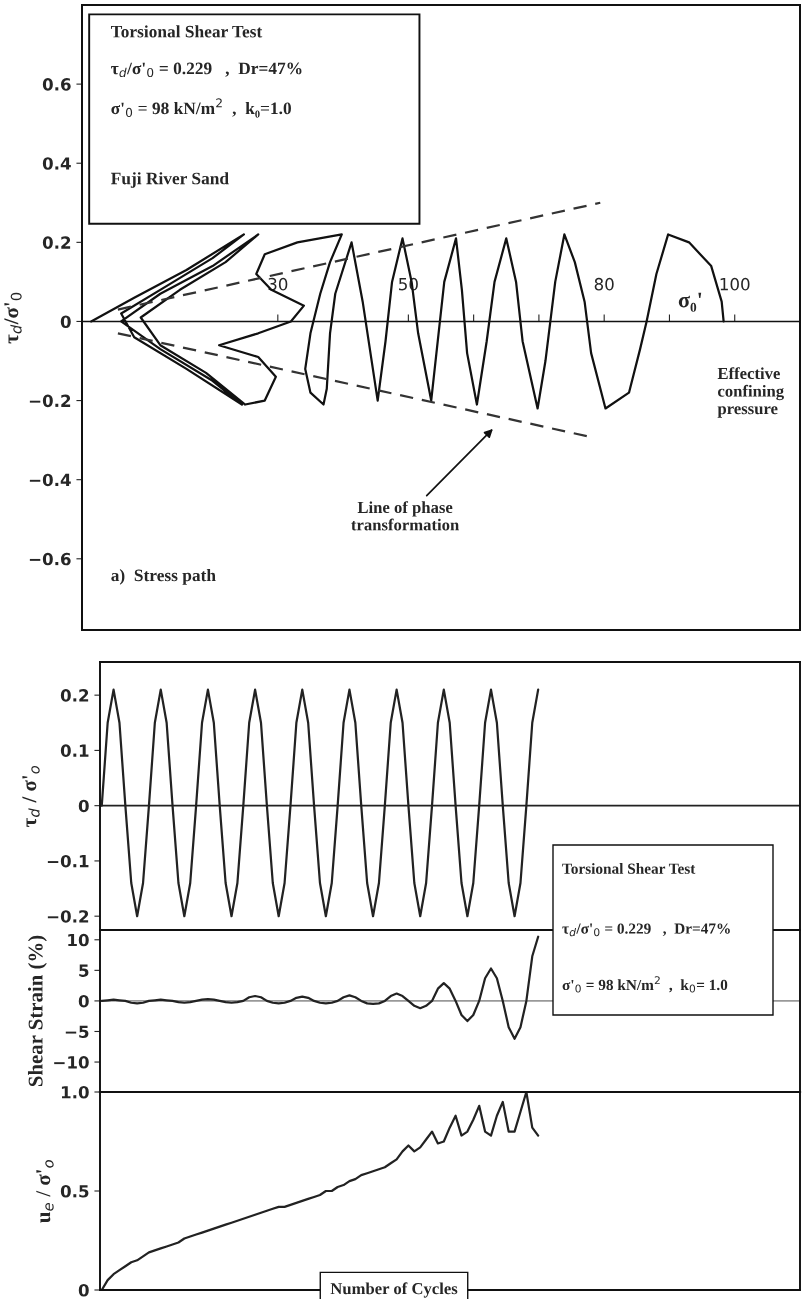 Image resolution: width=803 pixels, height=1299 pixels. I want to click on y-tick-label: 5, so click(84, 970).